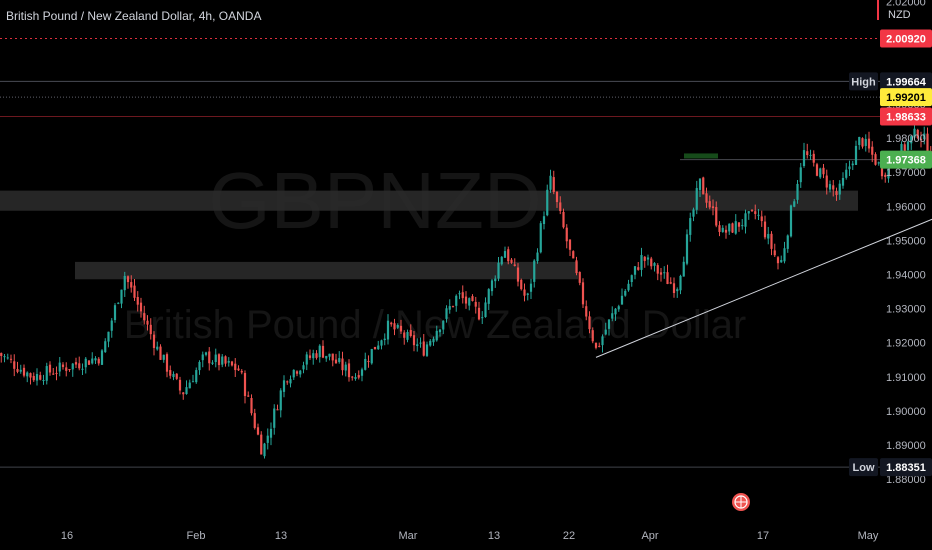 Image resolution: width=932 pixels, height=550 pixels. I want to click on x-tick-label: 17, so click(763, 536).